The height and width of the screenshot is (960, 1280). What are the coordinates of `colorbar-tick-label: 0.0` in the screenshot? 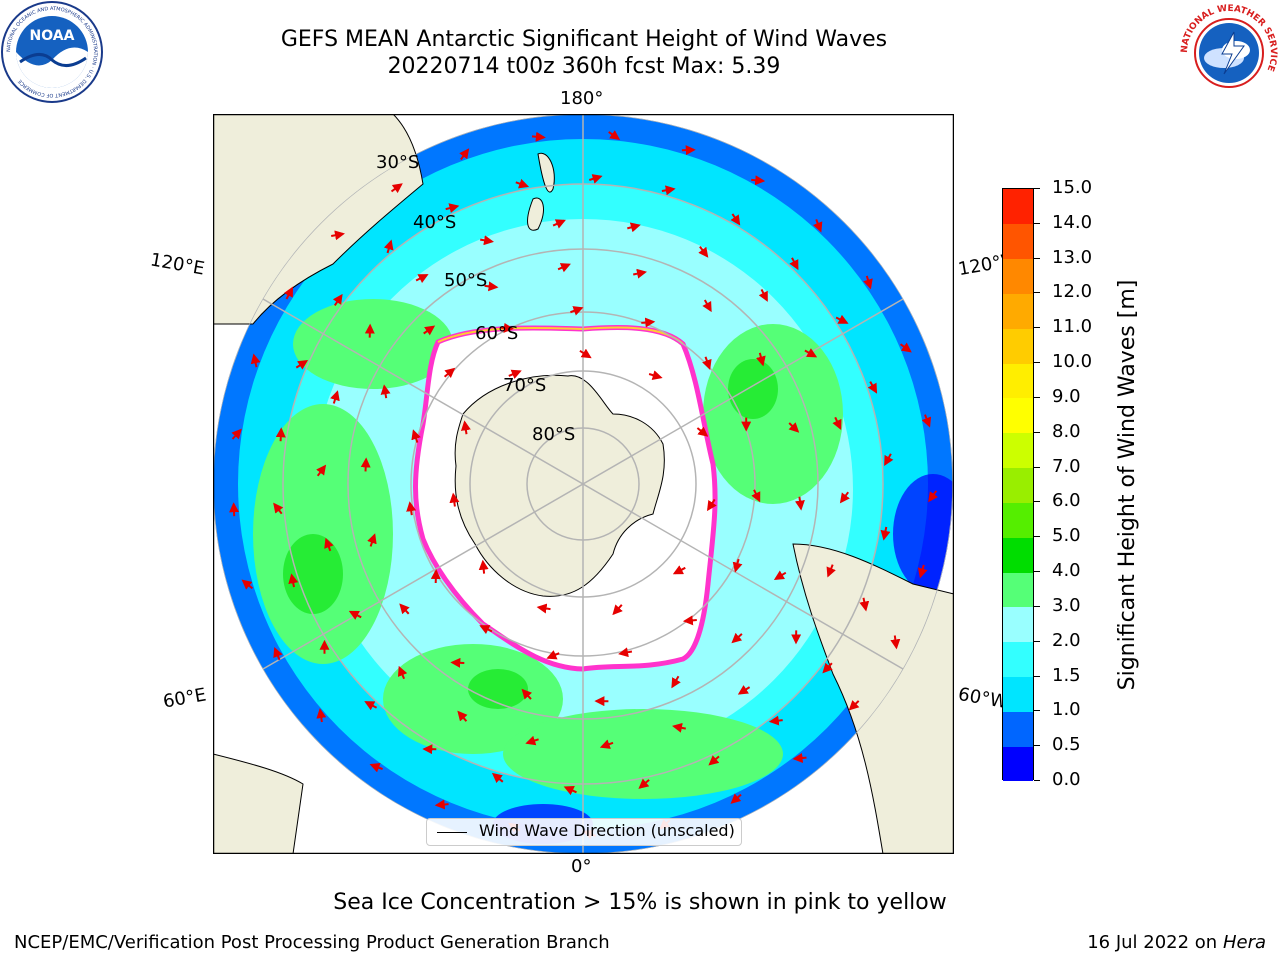 It's located at (1066, 779).